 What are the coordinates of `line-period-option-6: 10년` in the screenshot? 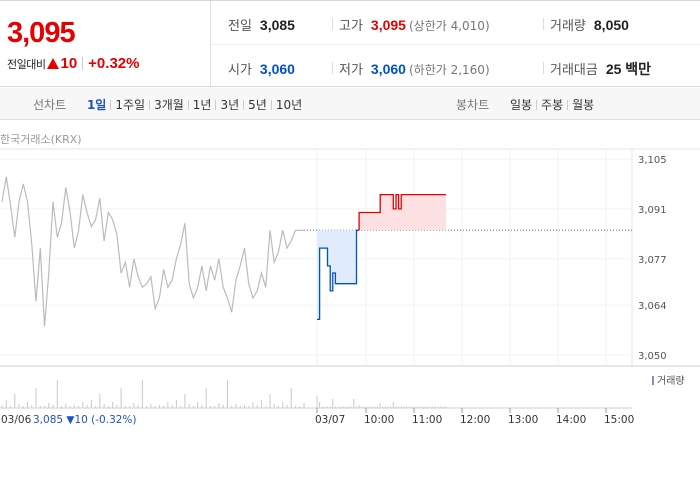 It's located at (289, 105).